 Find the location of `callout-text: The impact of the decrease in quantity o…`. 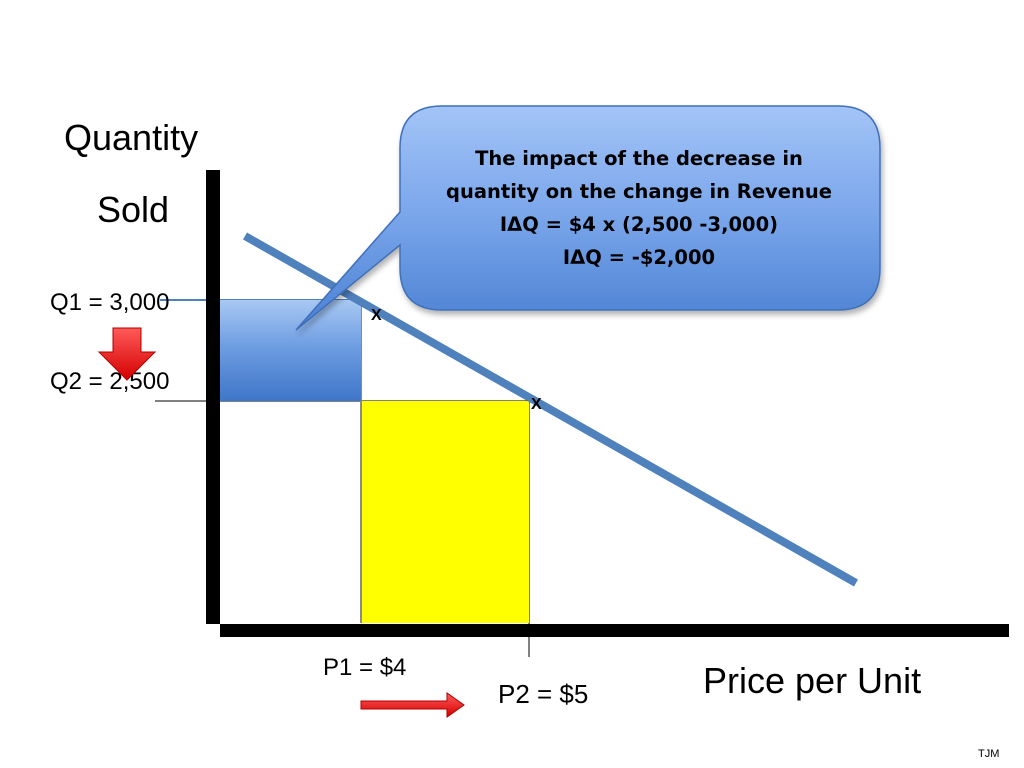

callout-text: The impact of the decrease in quantity o… is located at coordinates (639, 208).